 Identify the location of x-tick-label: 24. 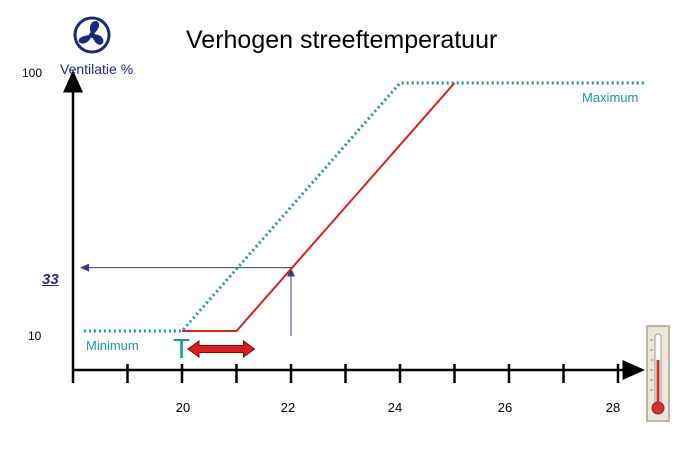
(395, 407).